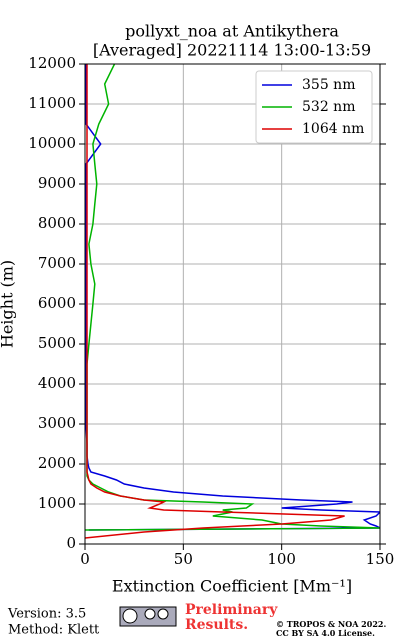 This screenshot has height=644, width=400. Describe the element at coordinates (232, 50) in the screenshot. I see `chart-subtitle: [Averaged] 20221114 13:00-13:59` at that location.